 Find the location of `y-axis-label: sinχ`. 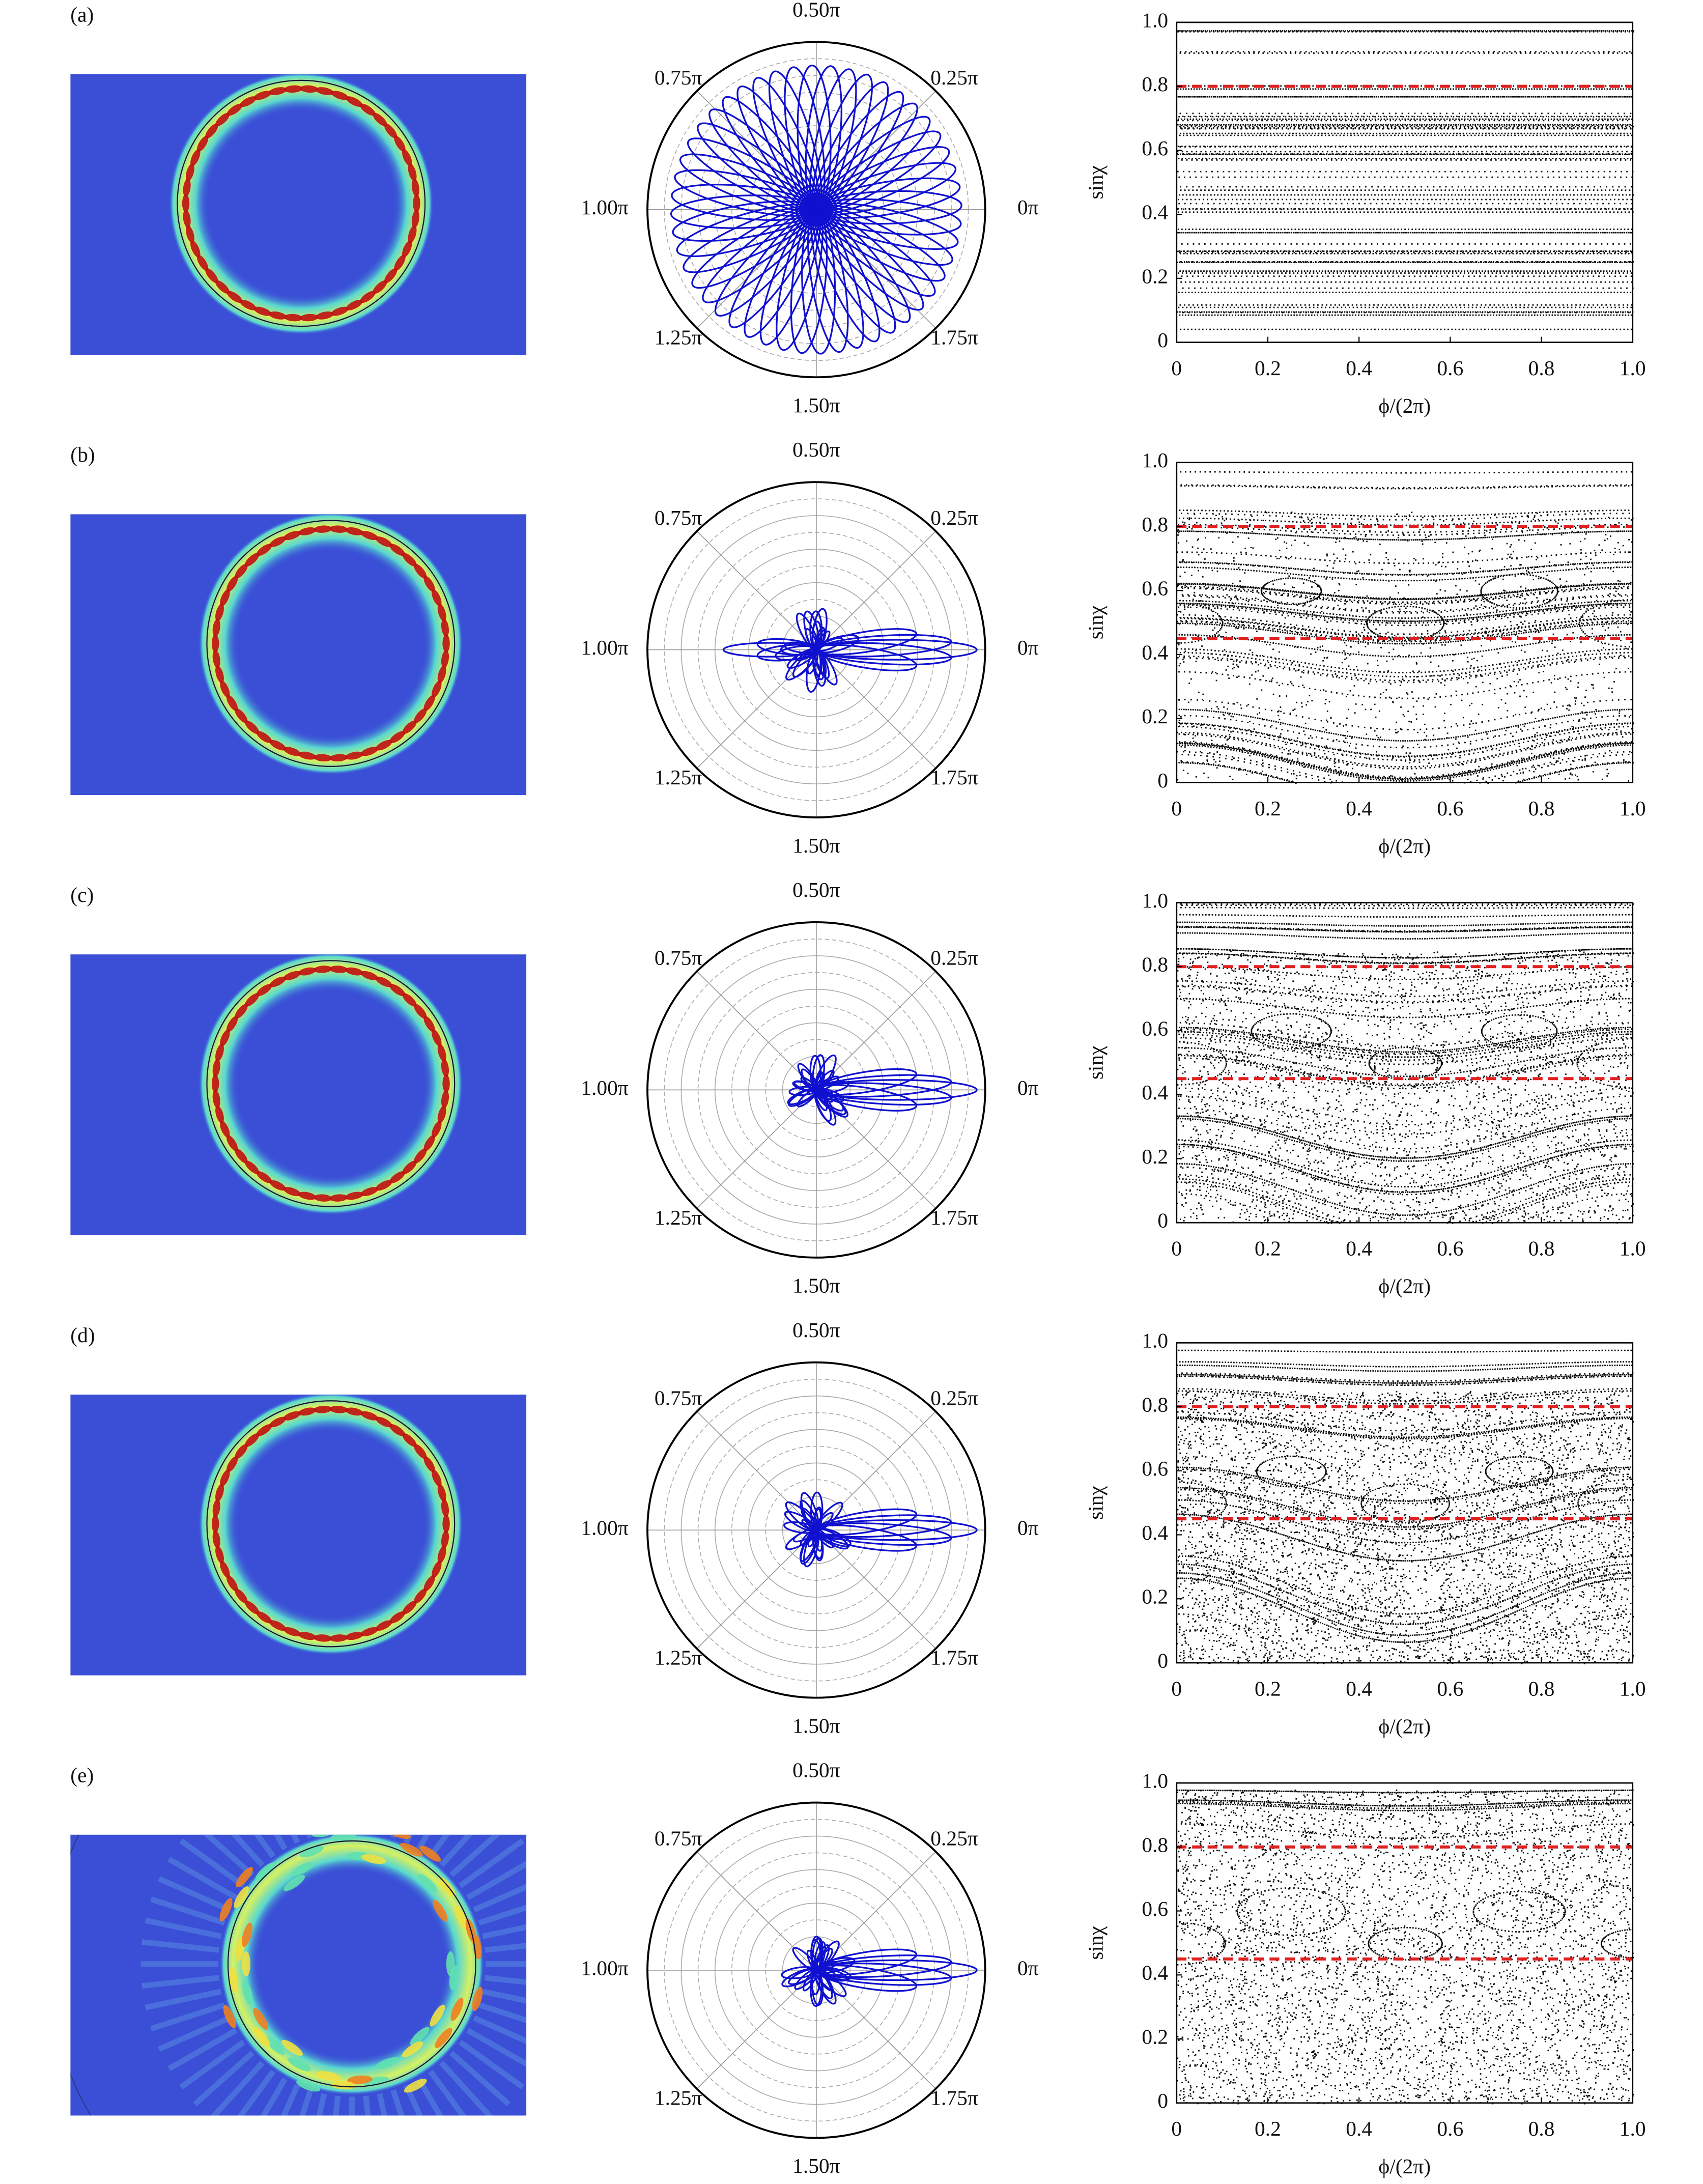

y-axis-label: sinχ is located at coordinates (1096, 1062).